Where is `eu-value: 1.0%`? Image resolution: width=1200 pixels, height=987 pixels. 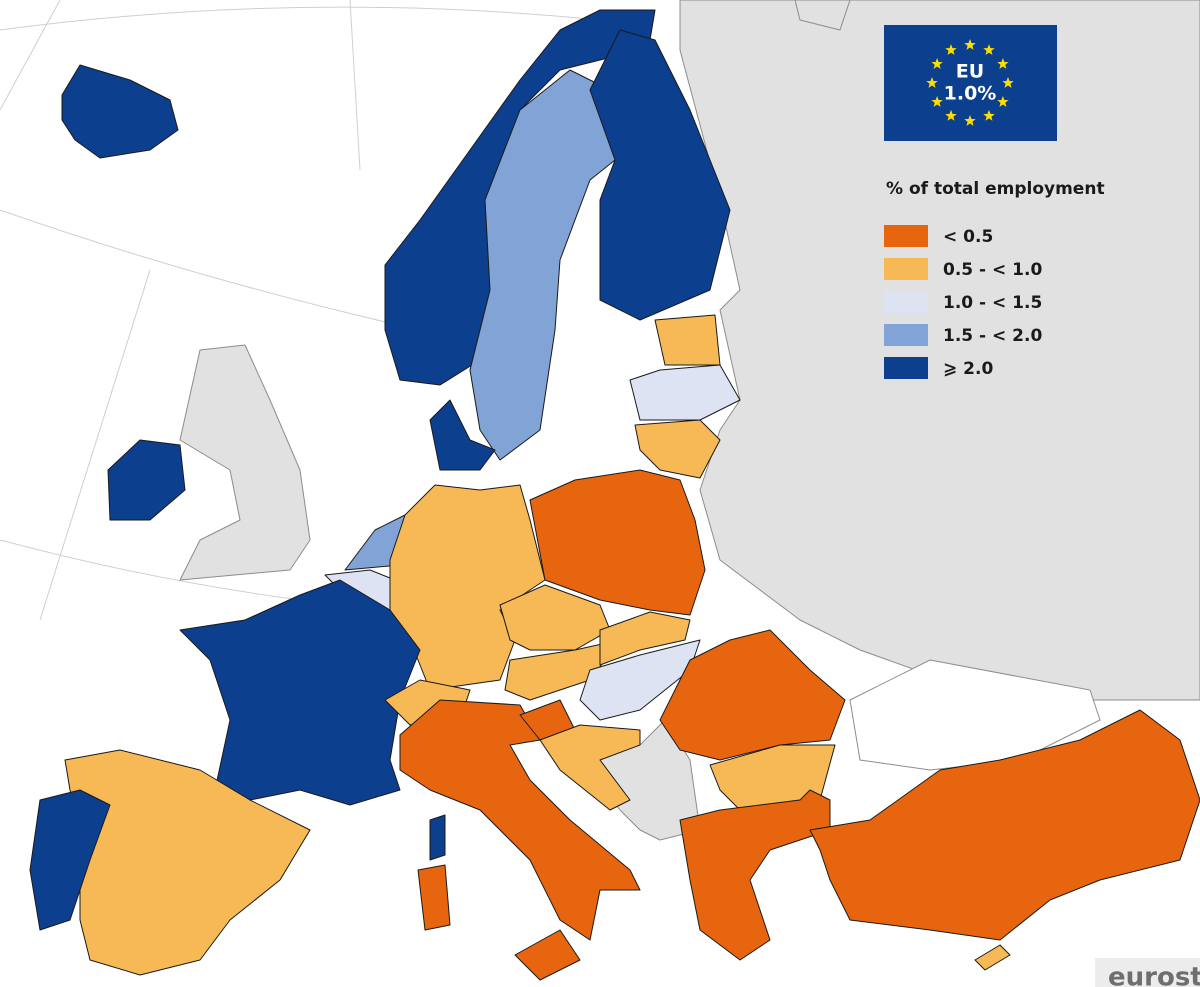 eu-value: 1.0% is located at coordinates (970, 94).